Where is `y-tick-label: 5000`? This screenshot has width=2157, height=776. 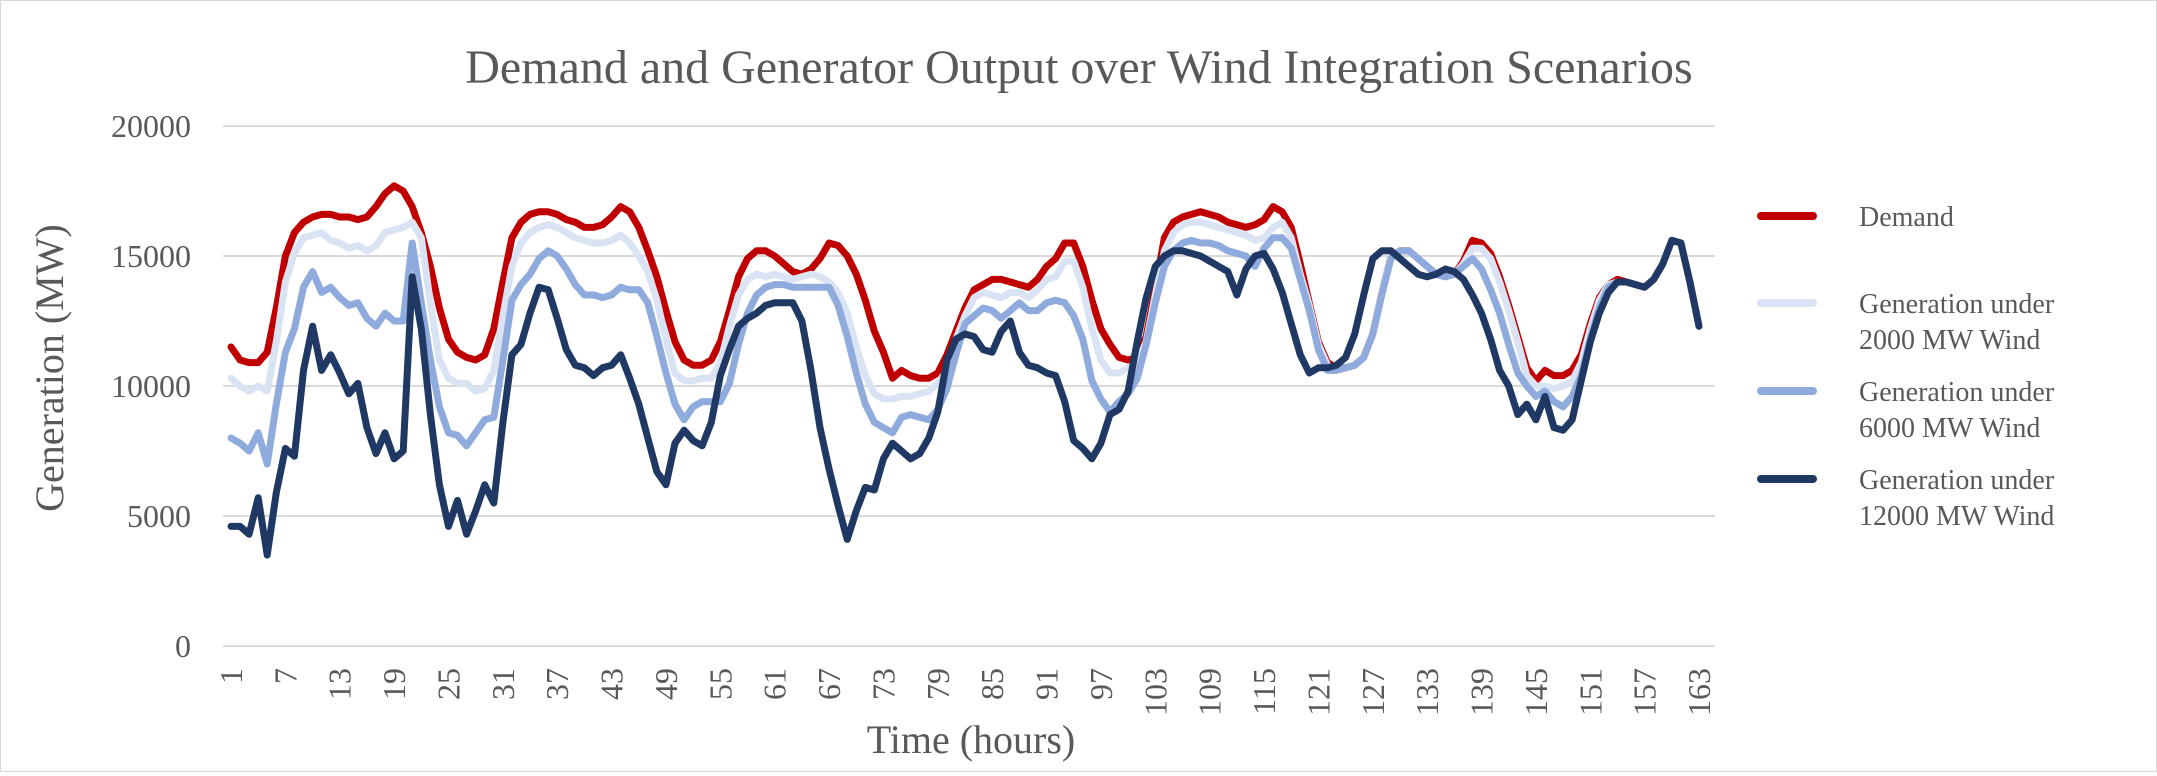
y-tick-label: 5000 is located at coordinates (159, 516).